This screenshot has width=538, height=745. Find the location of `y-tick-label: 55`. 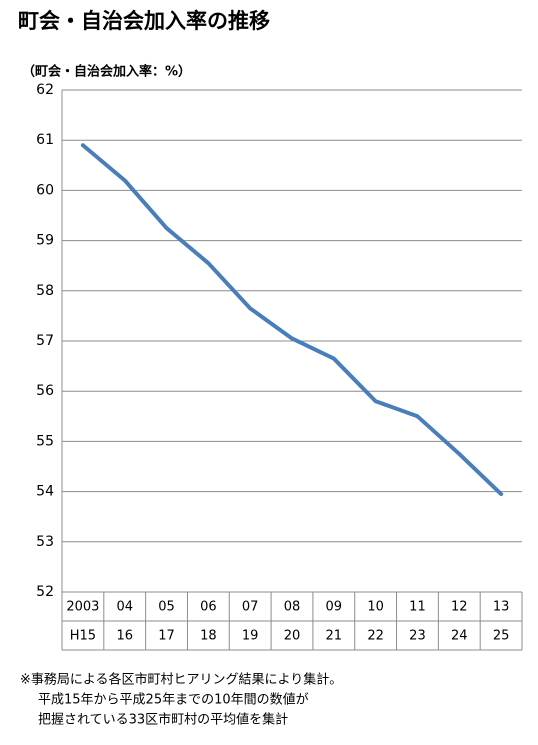

y-tick-label: 55 is located at coordinates (45, 441).